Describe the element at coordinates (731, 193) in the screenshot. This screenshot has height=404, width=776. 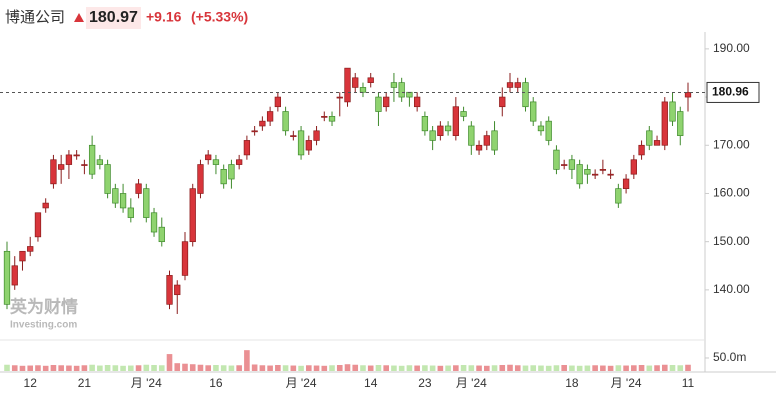
I see `y-tick-label: 160.00` at that location.